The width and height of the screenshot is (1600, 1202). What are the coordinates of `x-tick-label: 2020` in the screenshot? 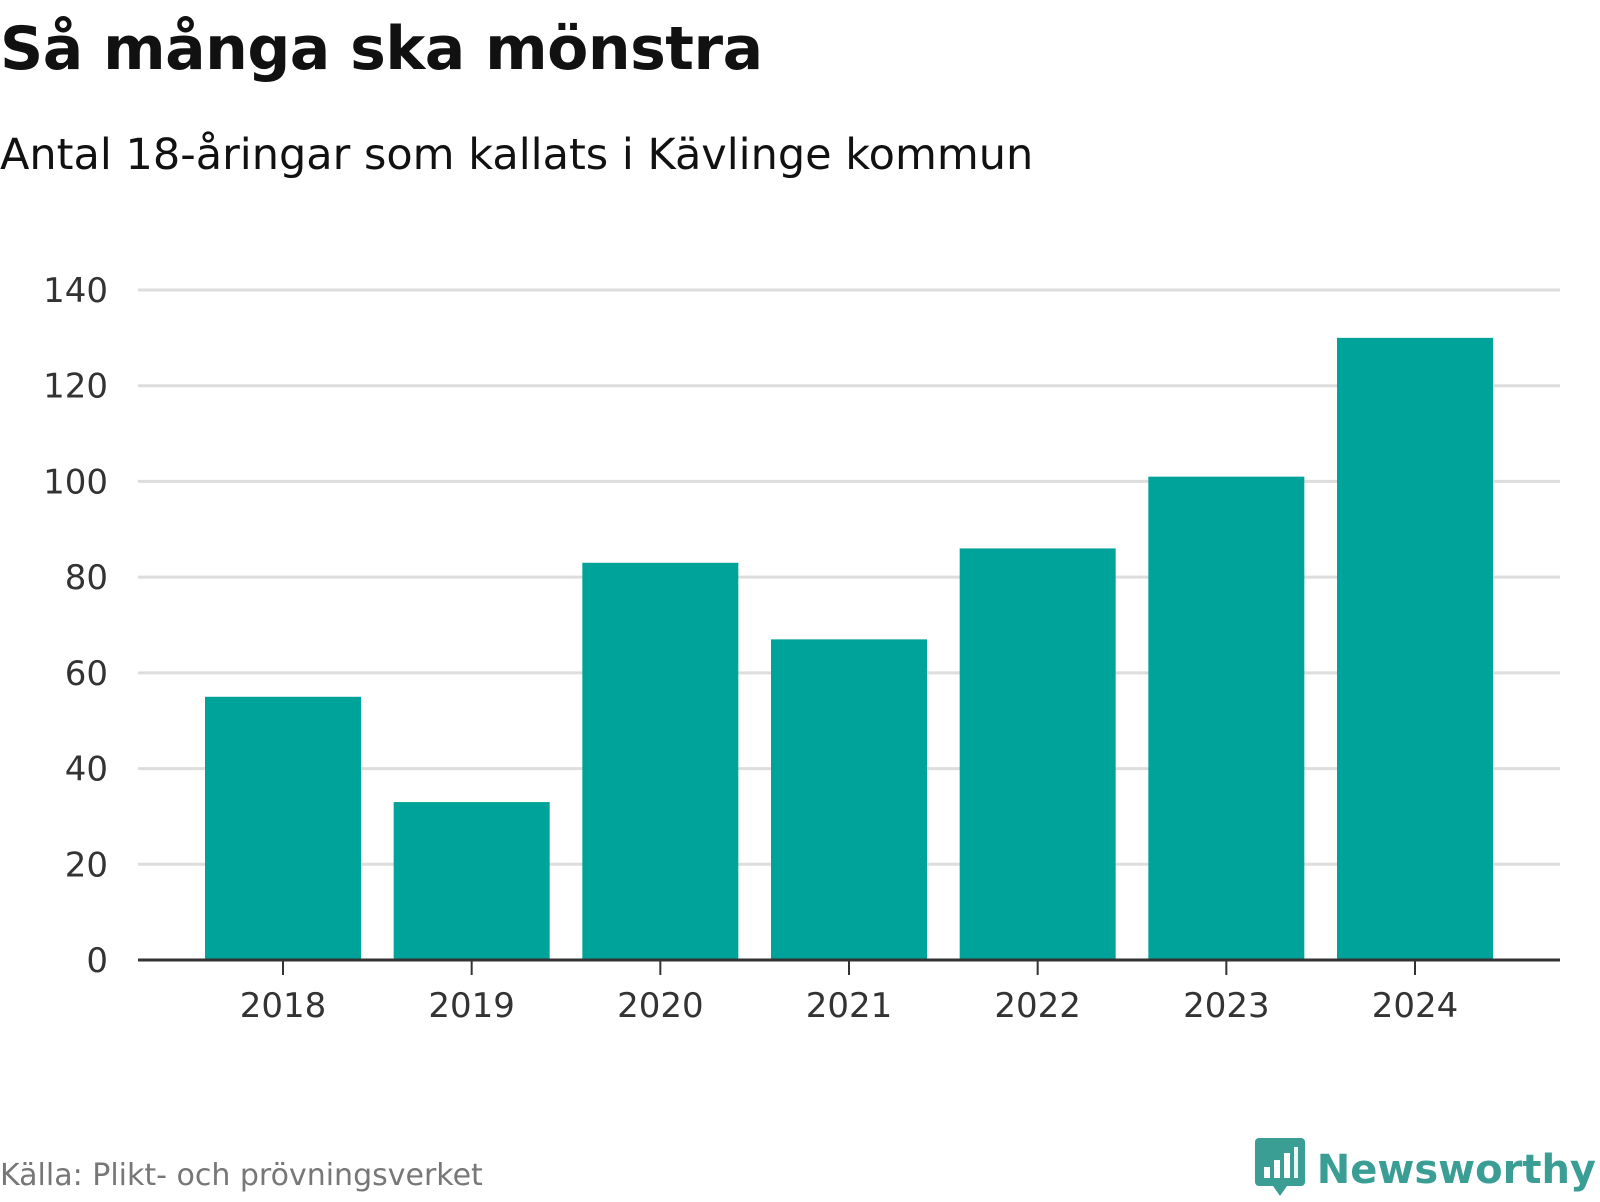 It's located at (660, 1006).